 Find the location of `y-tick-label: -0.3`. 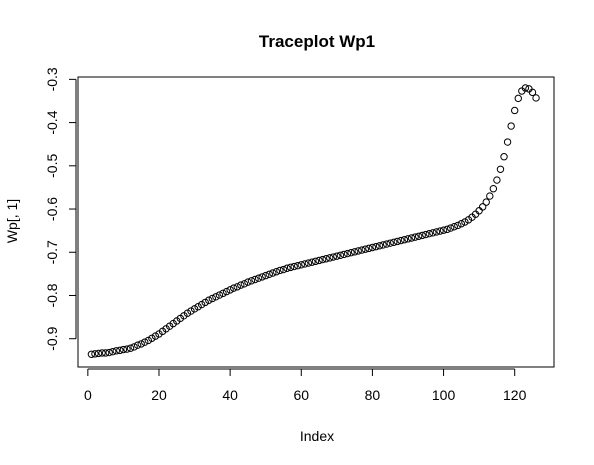

y-tick-label: -0.3 is located at coordinates (52, 79).